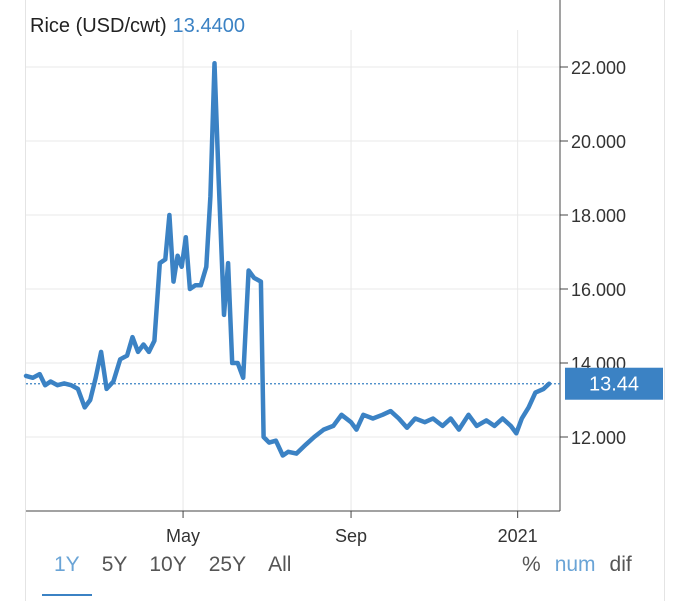 The height and width of the screenshot is (601, 690). I want to click on y-tick-label: 12.000, so click(598, 438).